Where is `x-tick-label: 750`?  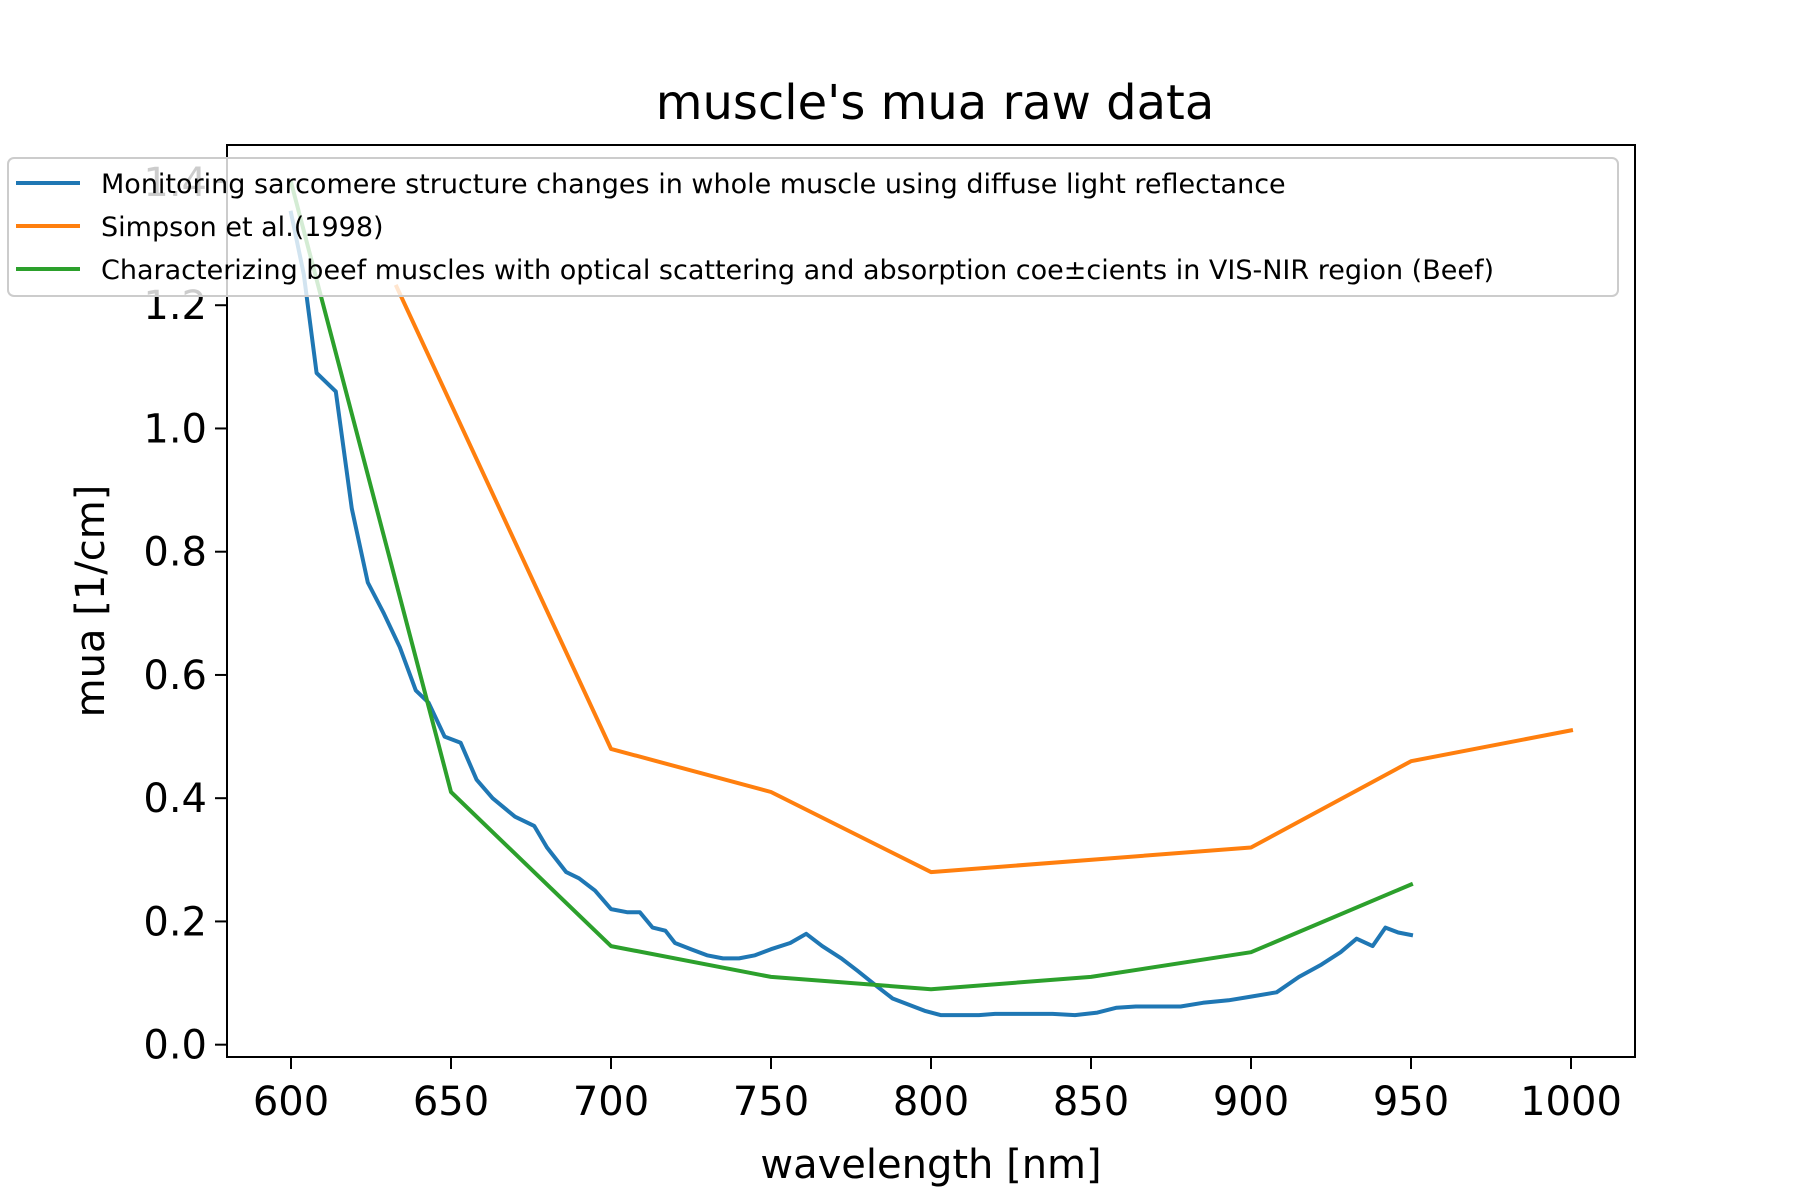 x-tick-label: 750 is located at coordinates (771, 1102).